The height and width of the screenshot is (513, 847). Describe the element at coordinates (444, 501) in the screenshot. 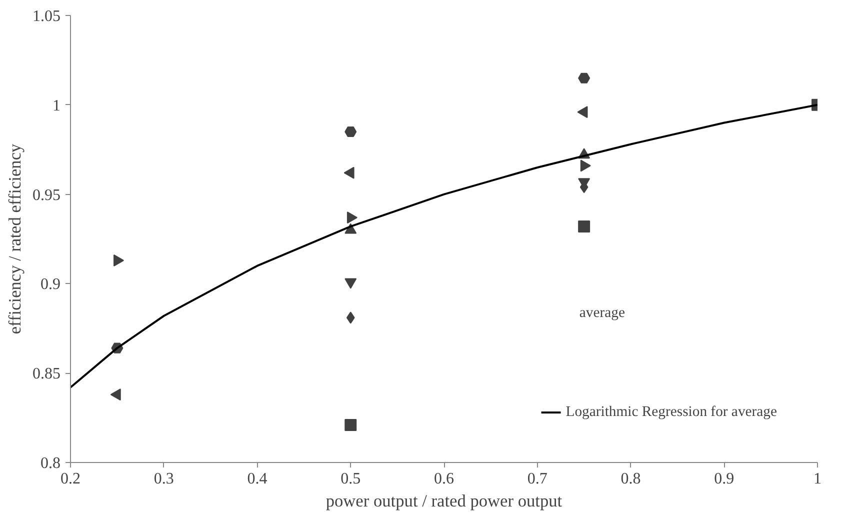

I see `x-axis-title: power output / rated power output` at that location.